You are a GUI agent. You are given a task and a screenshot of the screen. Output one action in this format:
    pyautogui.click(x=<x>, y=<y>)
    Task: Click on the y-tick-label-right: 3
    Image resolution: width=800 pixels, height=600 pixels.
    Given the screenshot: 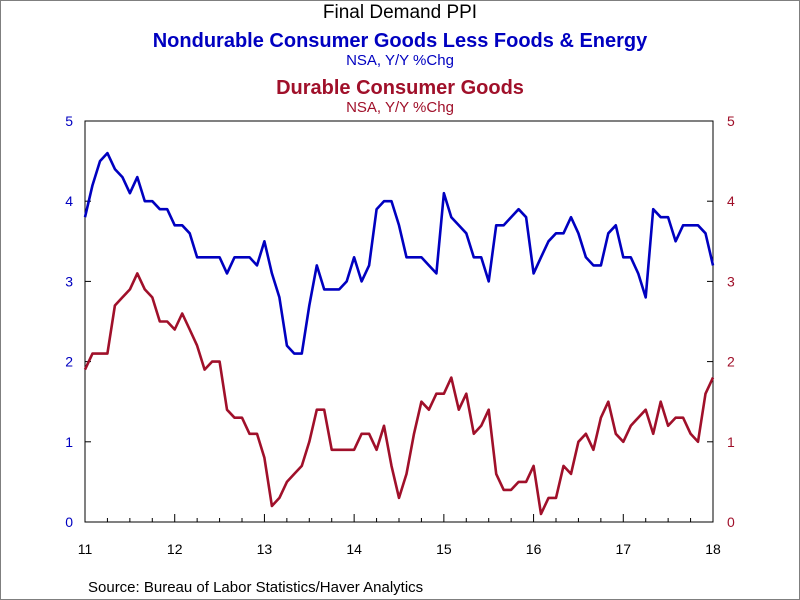 What is the action you would take?
    pyautogui.click(x=731, y=281)
    